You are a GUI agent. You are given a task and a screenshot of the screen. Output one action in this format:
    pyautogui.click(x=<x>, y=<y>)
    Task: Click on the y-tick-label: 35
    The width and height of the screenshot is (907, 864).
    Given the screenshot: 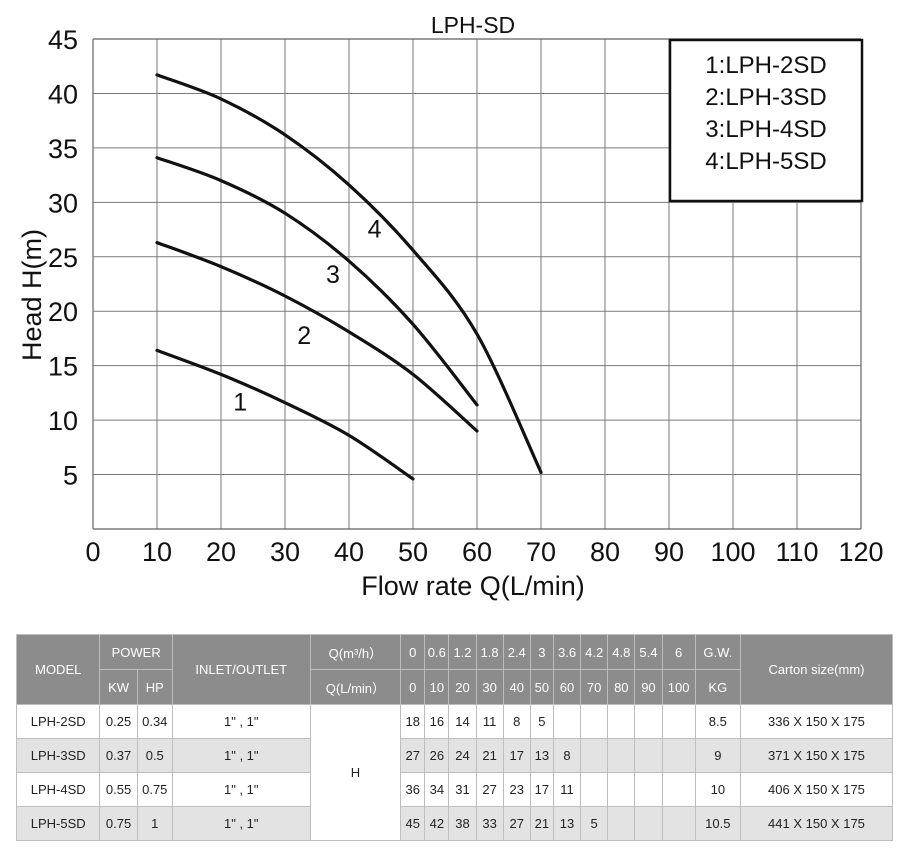 What is the action you would take?
    pyautogui.click(x=63, y=149)
    